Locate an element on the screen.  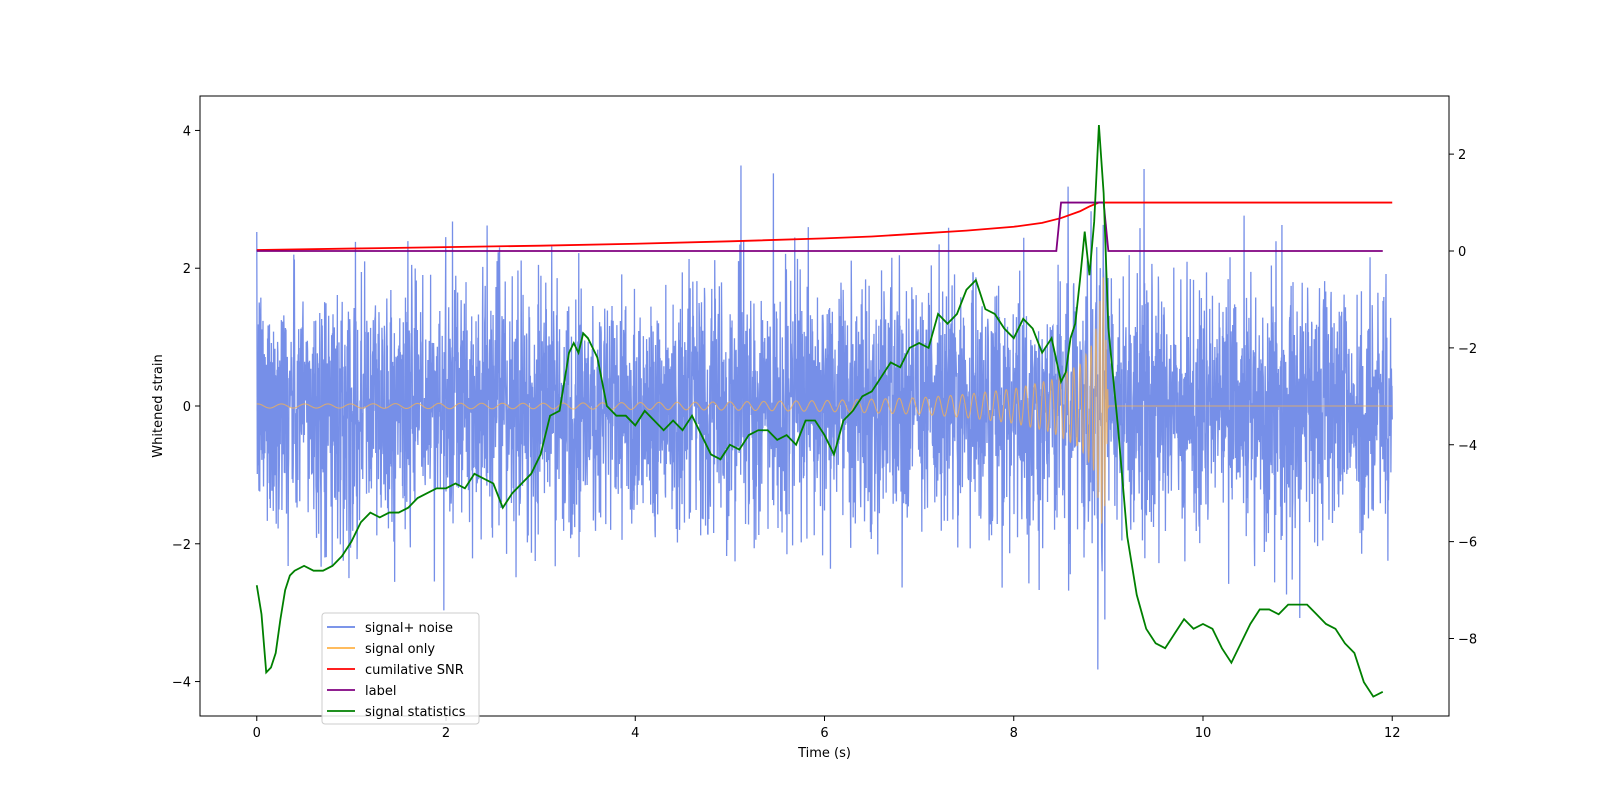
y2-tick-label: −6 is located at coordinates (1467, 543).